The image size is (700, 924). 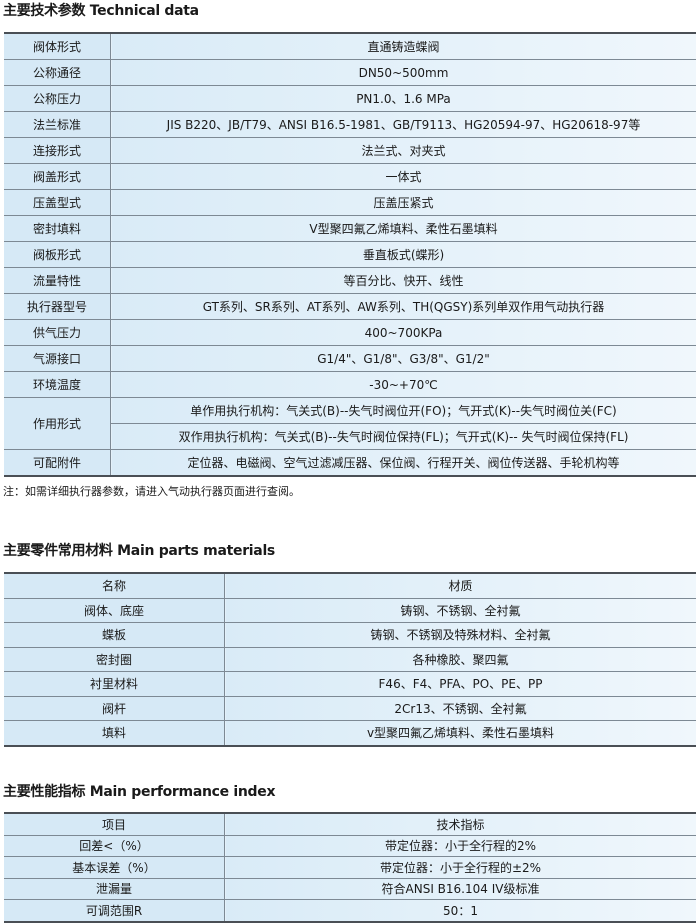 I want to click on table-row: 可调范围R 50：1, so click(x=350, y=910).